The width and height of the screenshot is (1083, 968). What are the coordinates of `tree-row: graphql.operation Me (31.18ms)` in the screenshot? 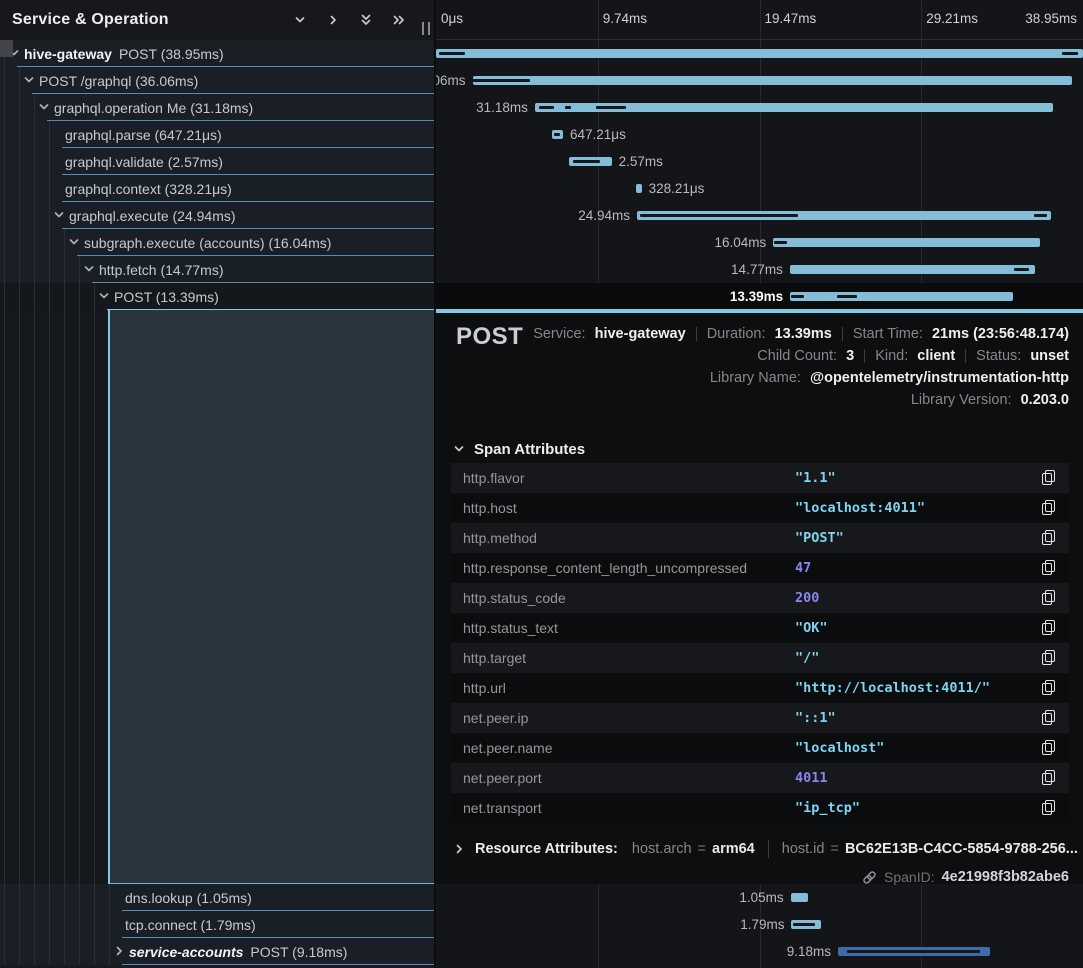 It's located at (217, 107).